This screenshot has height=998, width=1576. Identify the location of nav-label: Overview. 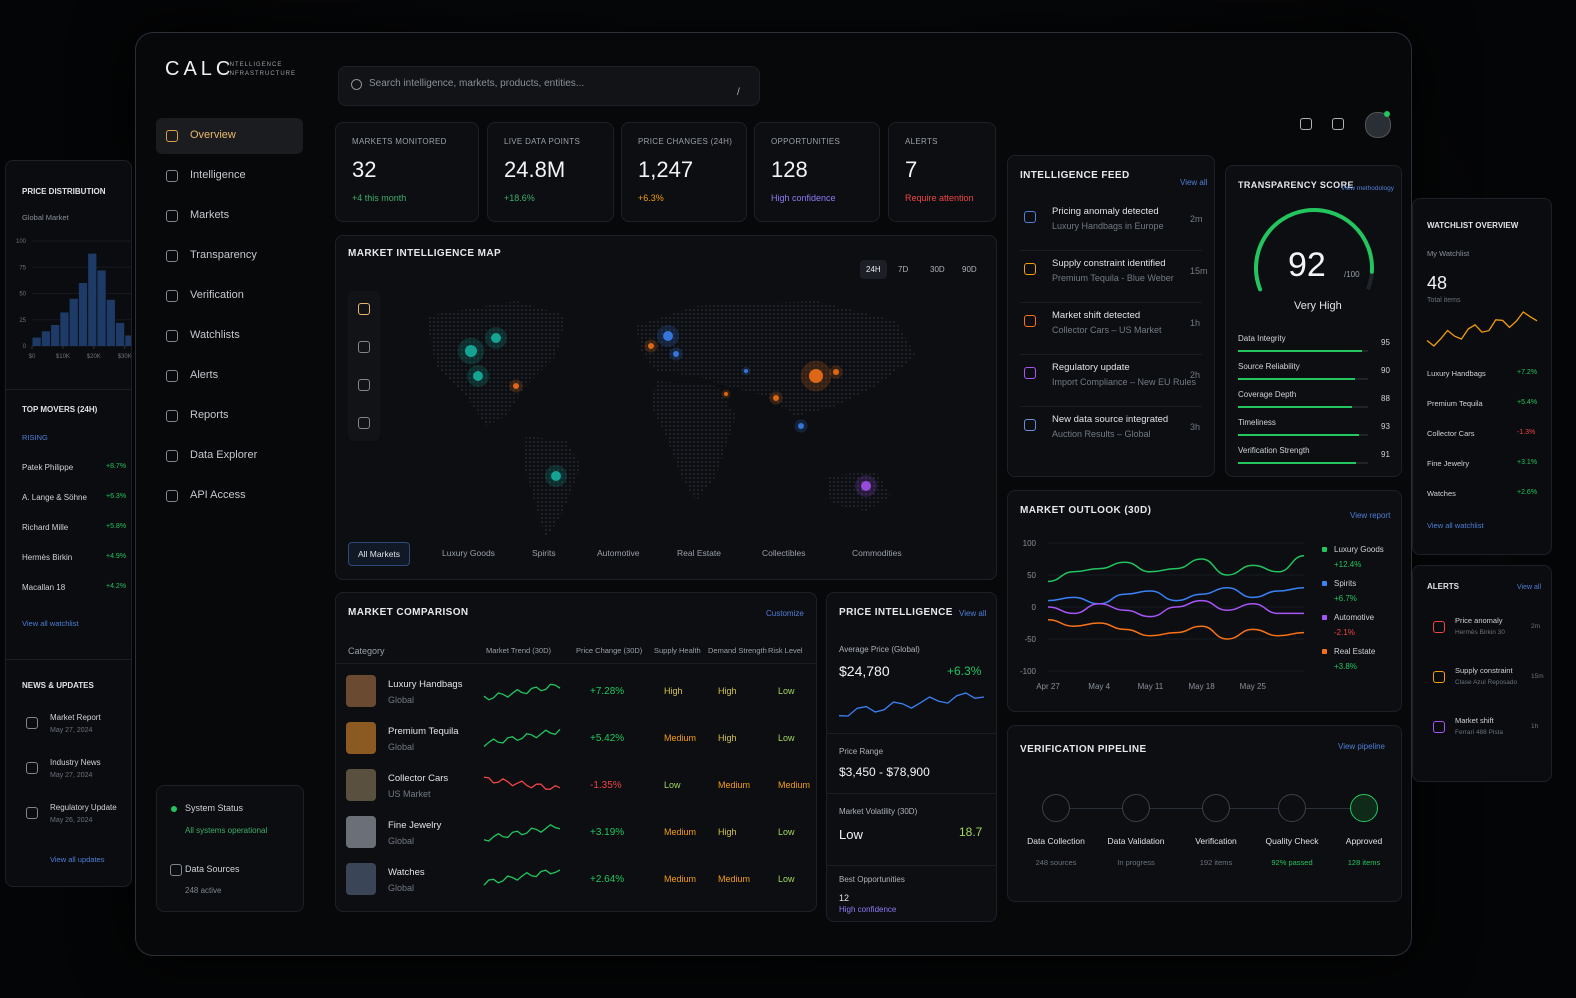
(213, 135).